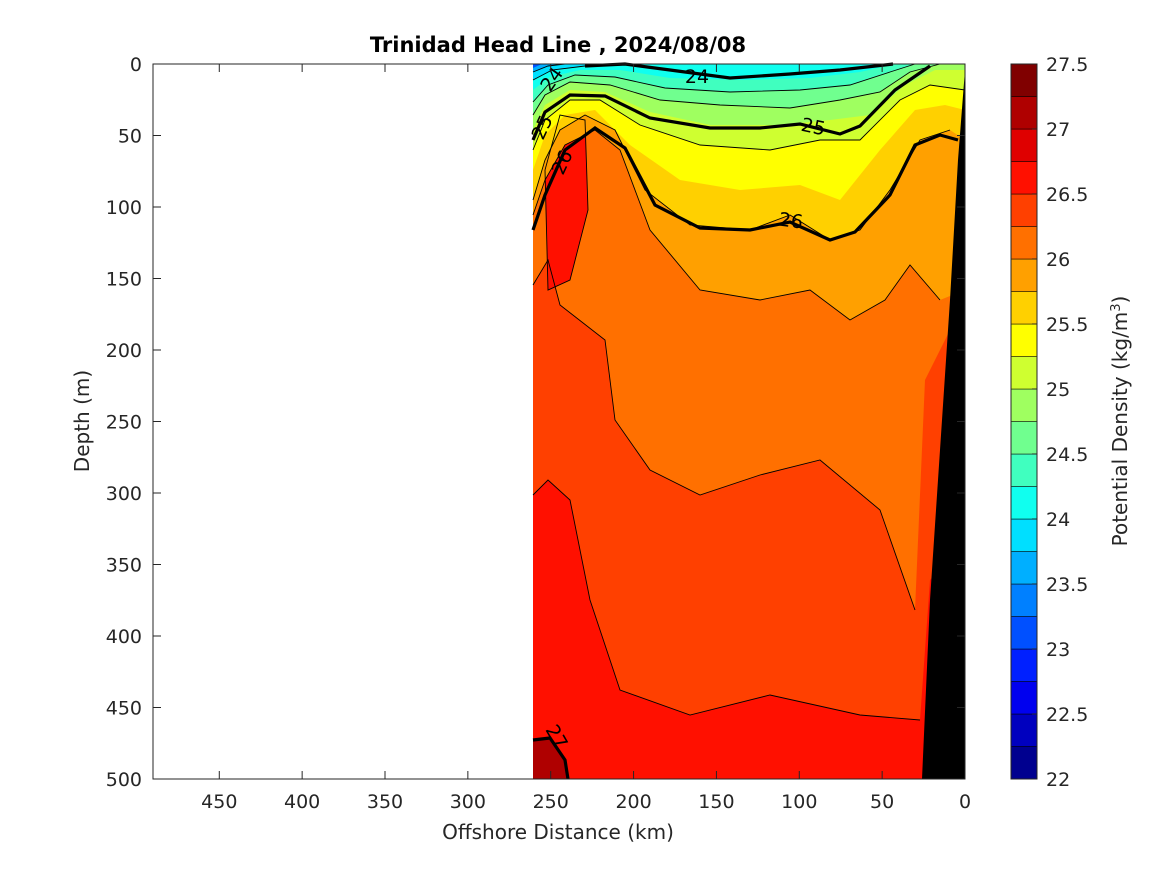 The height and width of the screenshot is (875, 1167). What do you see at coordinates (558, 832) in the screenshot?
I see `x-axis-label: Offshore Distance (km)` at bounding box center [558, 832].